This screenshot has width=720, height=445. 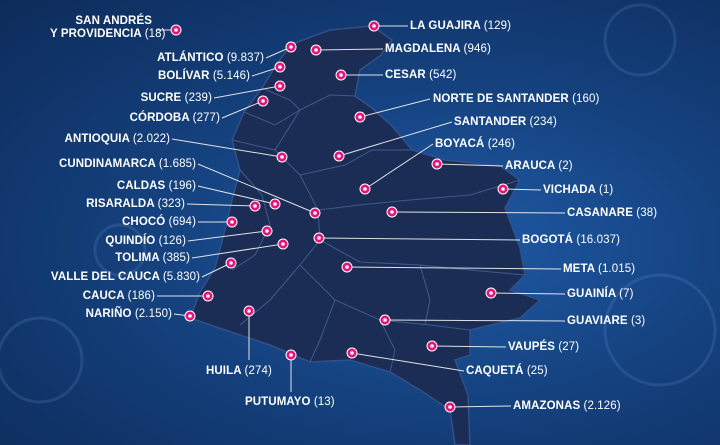 What do you see at coordinates (475, 144) in the screenshot?
I see `label-boyaca: BOYACÁ (246)` at bounding box center [475, 144].